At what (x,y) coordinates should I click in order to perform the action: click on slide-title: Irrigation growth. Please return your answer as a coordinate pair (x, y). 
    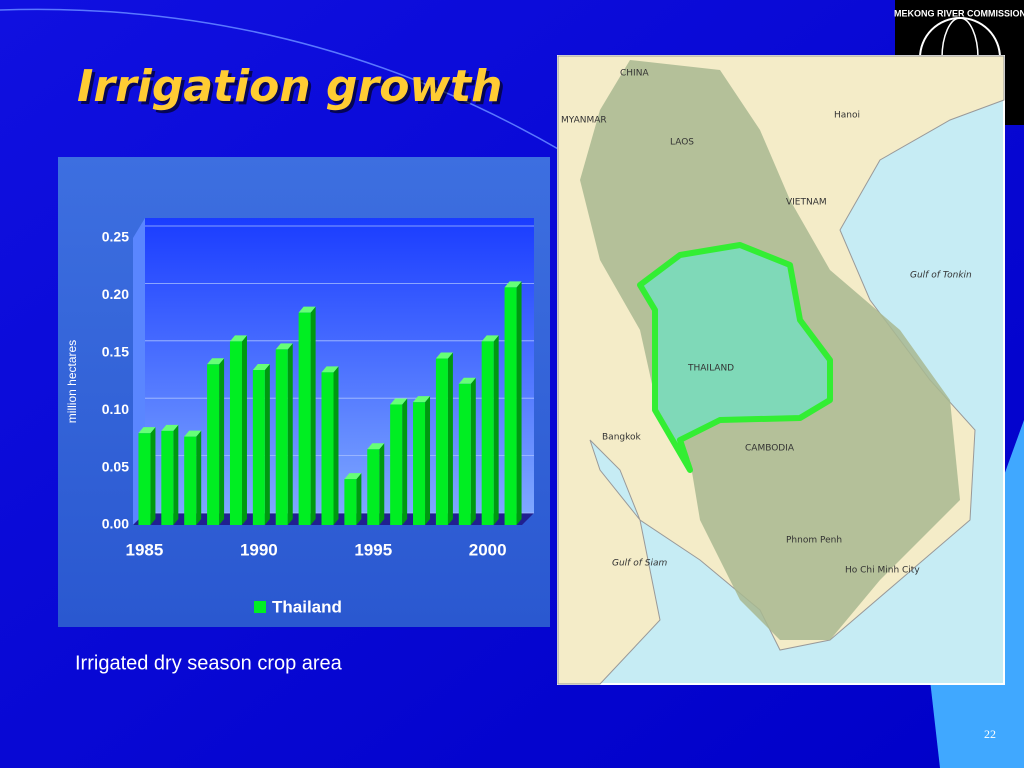
    Looking at the image, I should click on (289, 86).